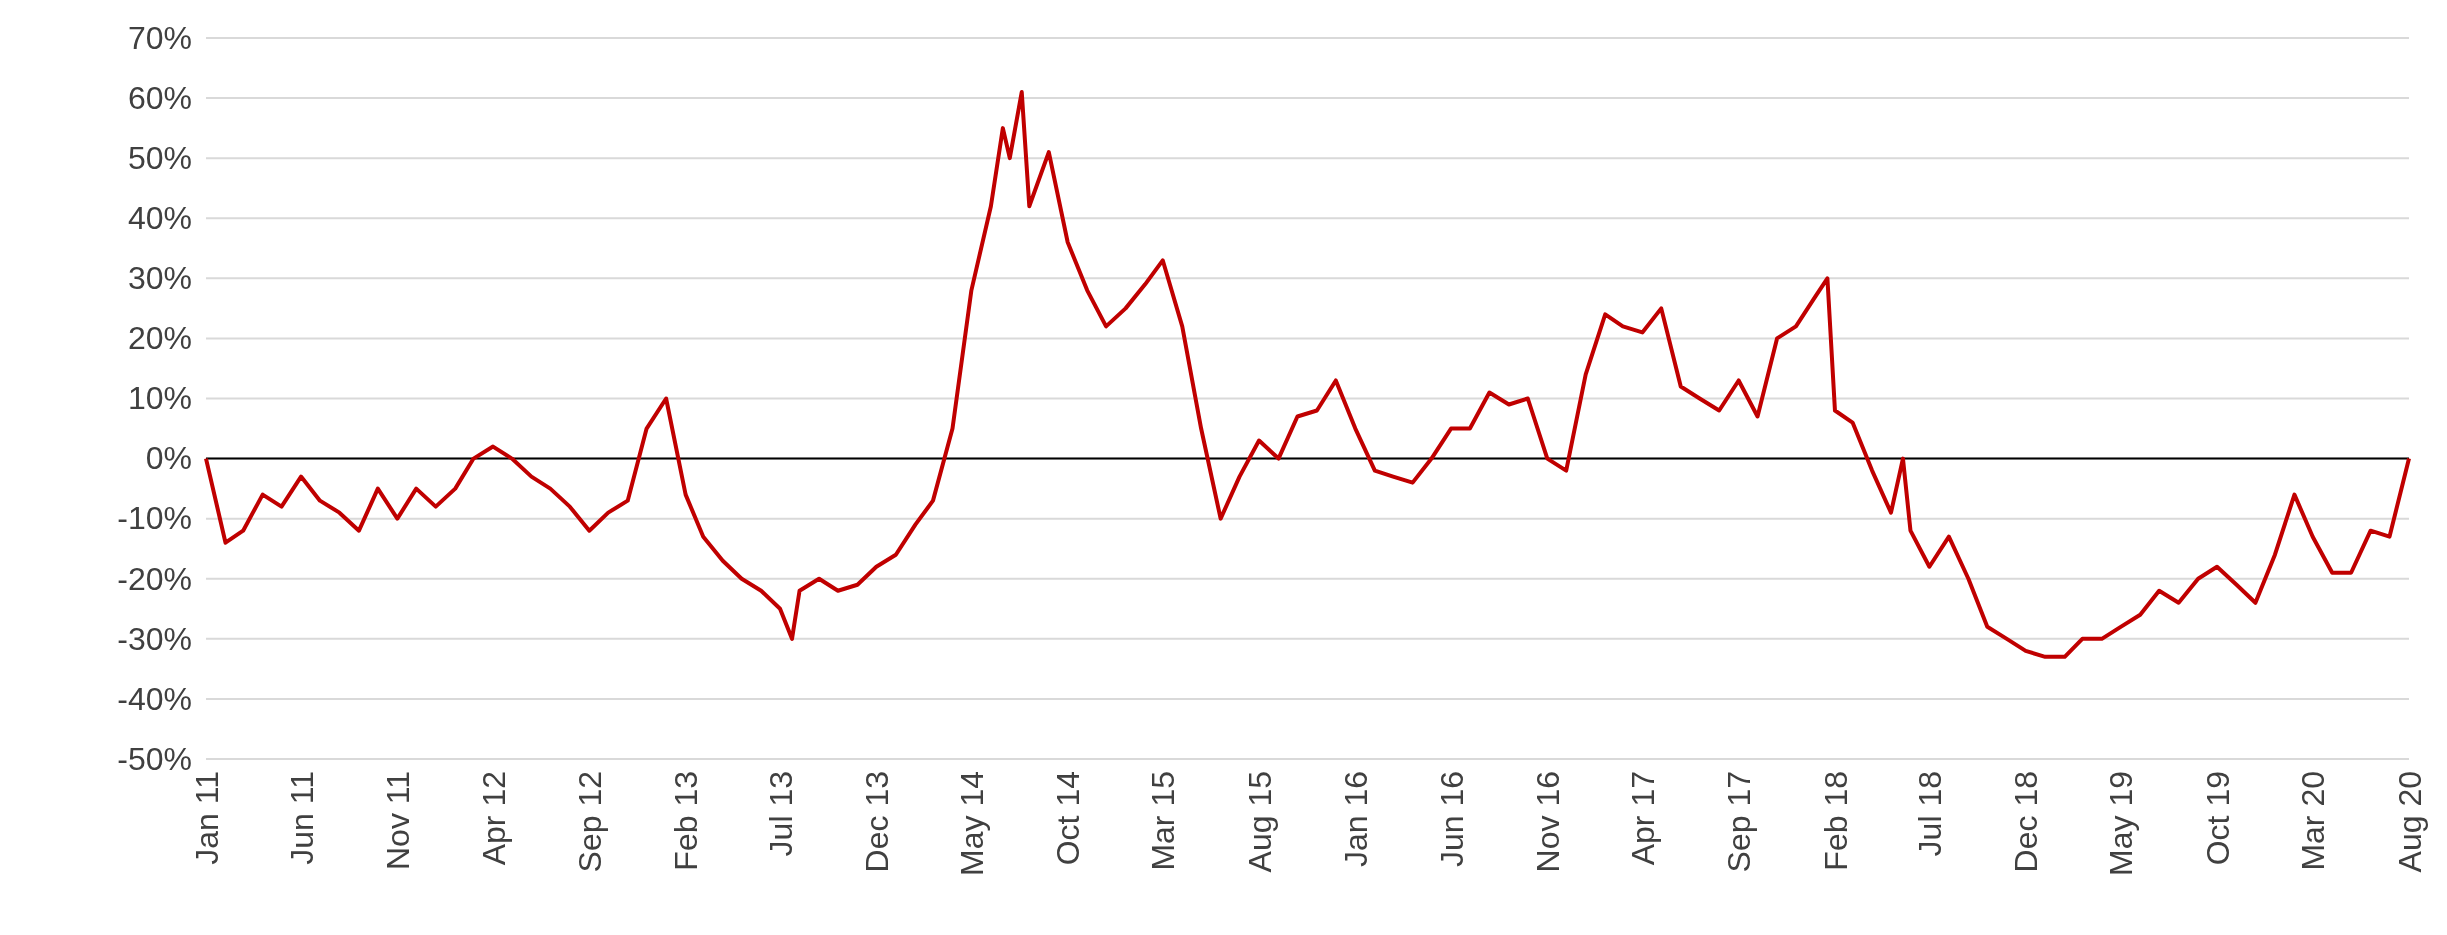  Describe the element at coordinates (154, 698) in the screenshot. I see `y-tick-label: -40%` at that location.